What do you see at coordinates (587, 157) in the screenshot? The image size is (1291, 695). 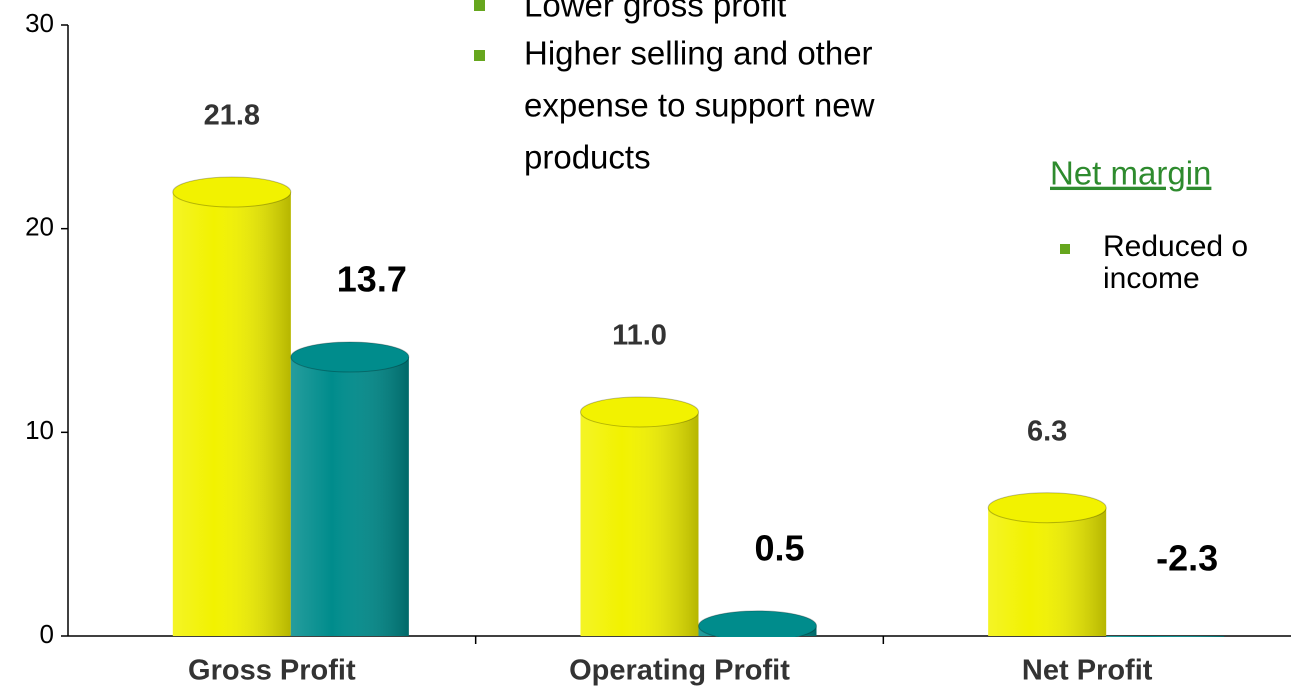 I see `note: products` at bounding box center [587, 157].